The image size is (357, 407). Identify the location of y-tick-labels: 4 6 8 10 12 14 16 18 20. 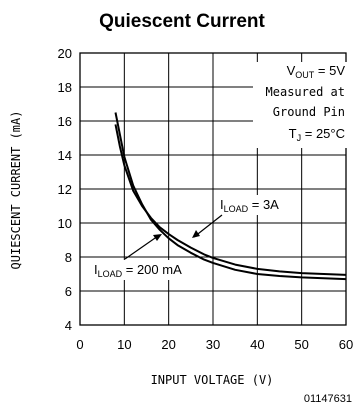
(65, 189).